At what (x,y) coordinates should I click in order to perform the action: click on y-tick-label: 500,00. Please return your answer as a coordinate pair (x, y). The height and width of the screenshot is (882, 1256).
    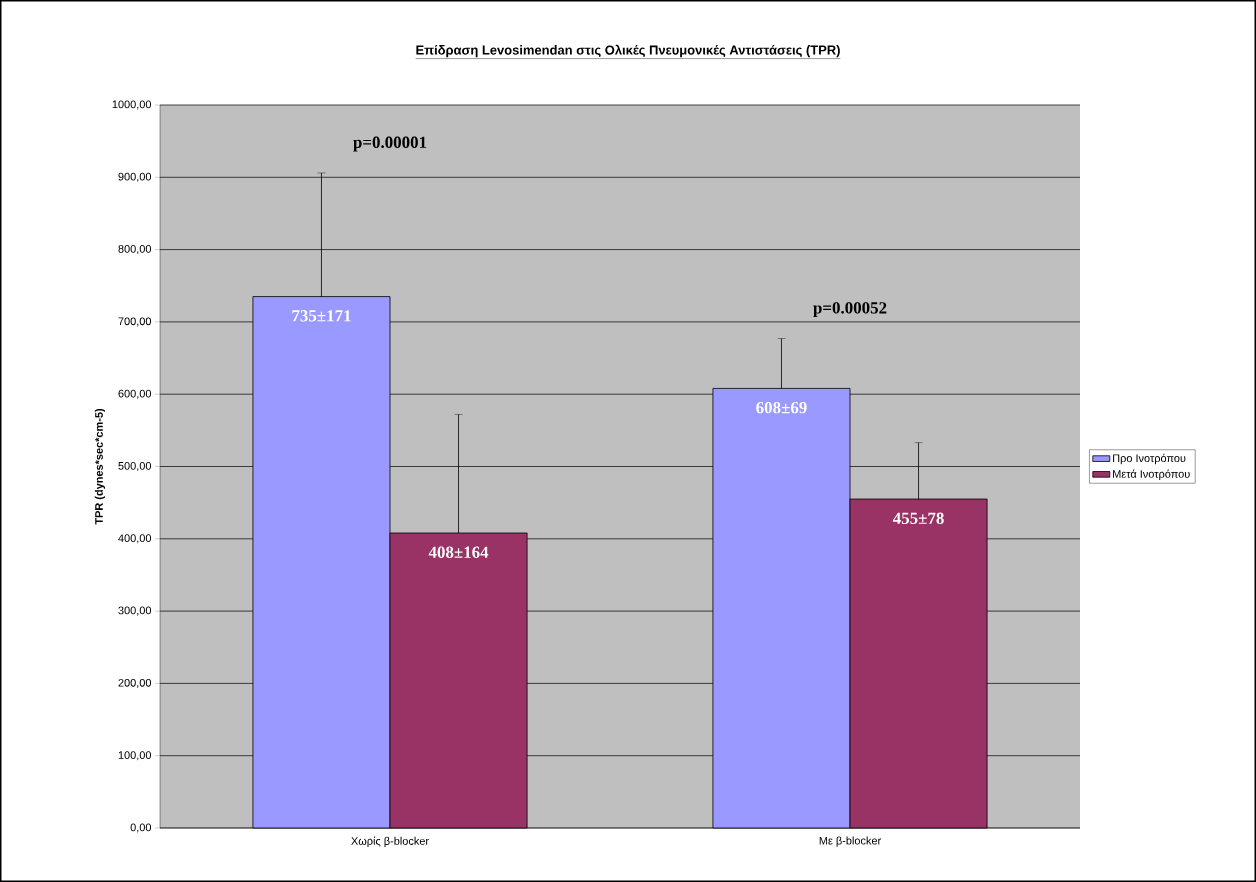
    Looking at the image, I should click on (135, 466).